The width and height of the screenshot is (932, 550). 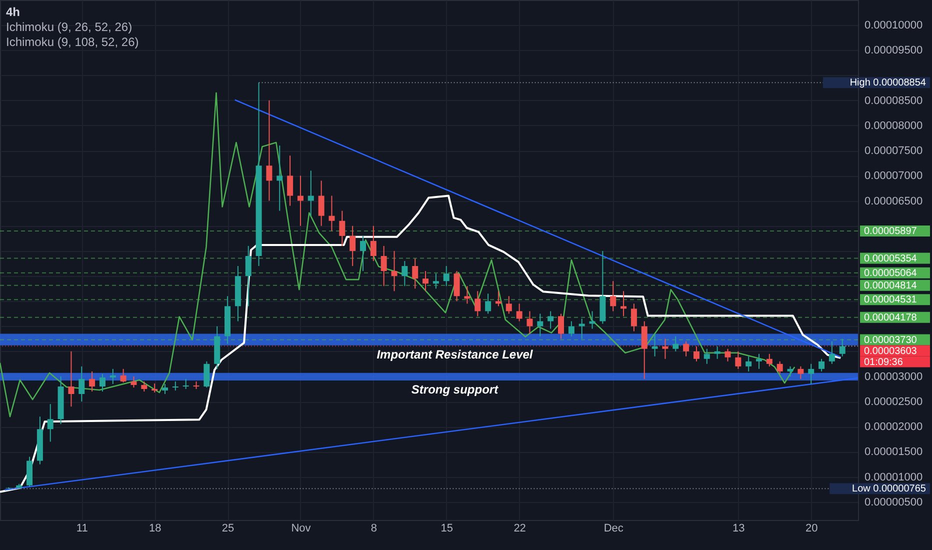 I want to click on annotation: Ichimoku (9, 108, 52, 26), so click(x=72, y=42).